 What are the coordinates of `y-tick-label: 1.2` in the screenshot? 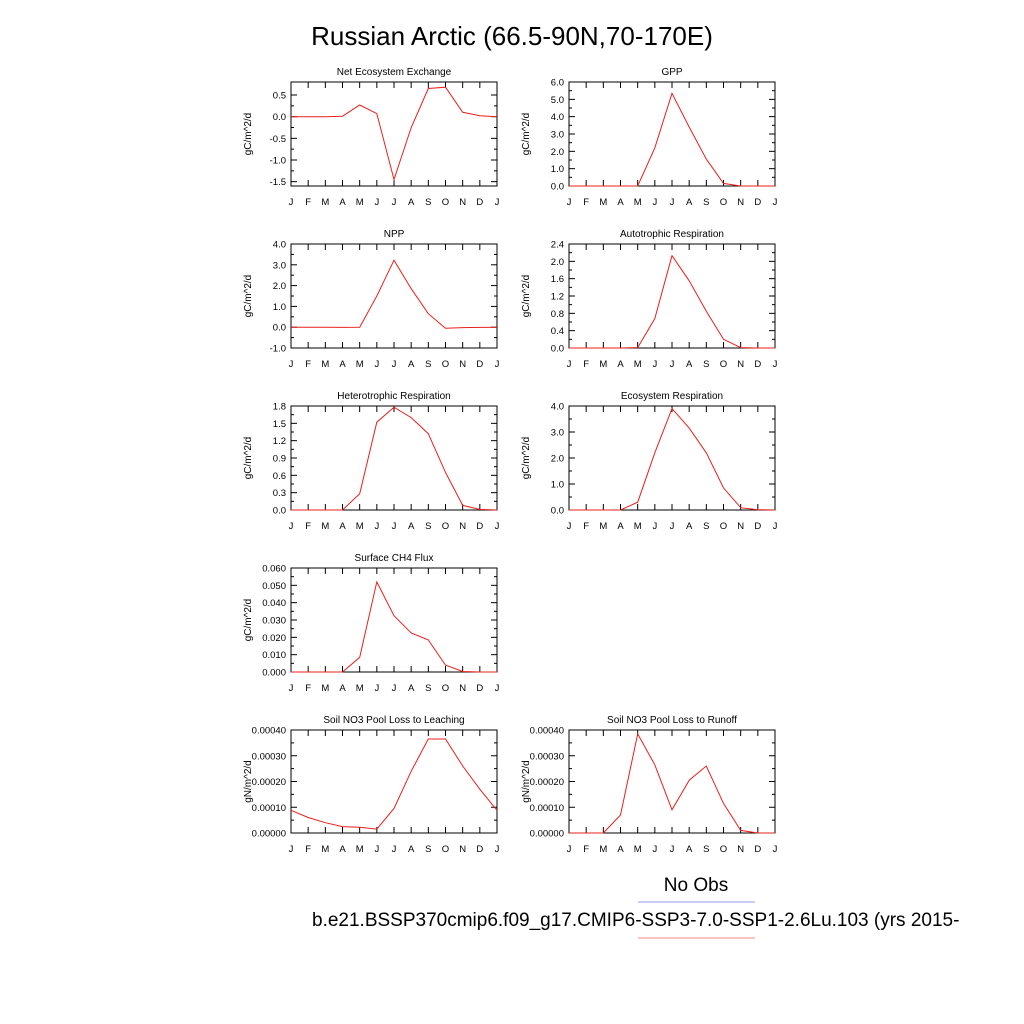 It's located at (279, 441).